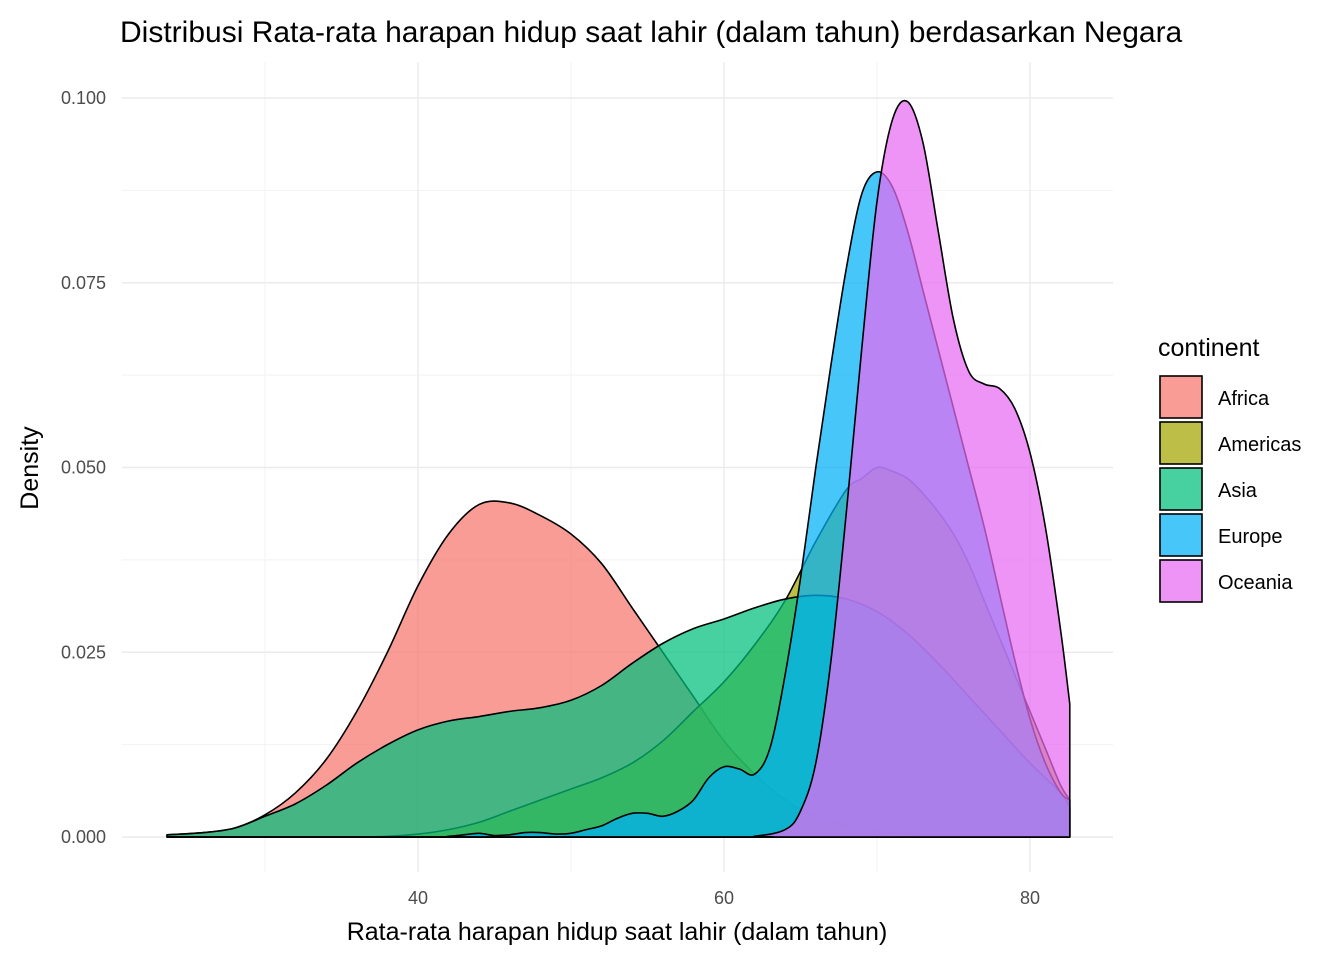 This screenshot has height=960, width=1344. What do you see at coordinates (1030, 898) in the screenshot?
I see `x-tick-label: 80` at bounding box center [1030, 898].